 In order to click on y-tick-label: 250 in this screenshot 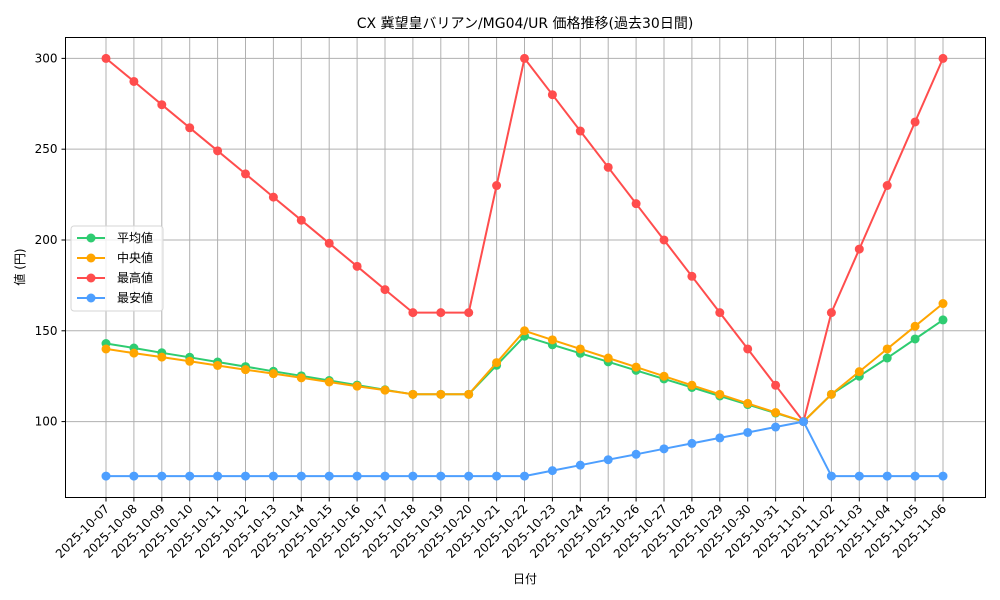, I will do `click(46, 149)`.